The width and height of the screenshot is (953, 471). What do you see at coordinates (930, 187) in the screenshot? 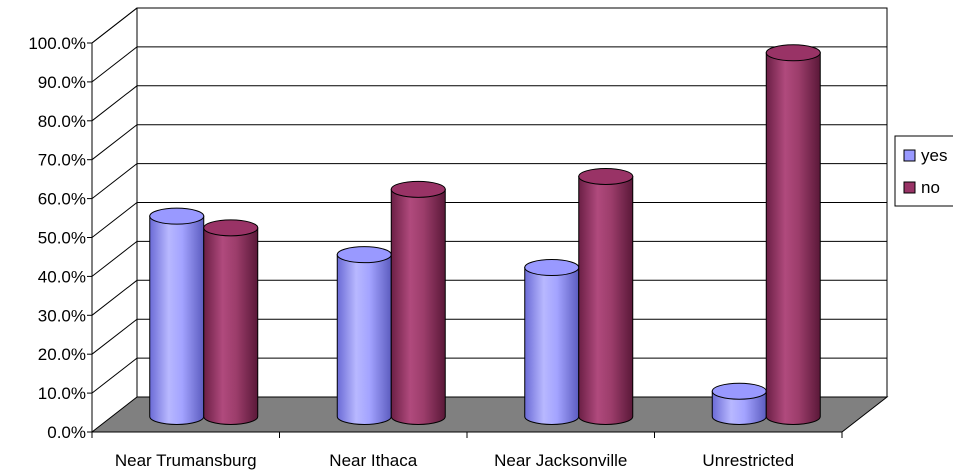
I see `legend-label-no: no` at bounding box center [930, 187].